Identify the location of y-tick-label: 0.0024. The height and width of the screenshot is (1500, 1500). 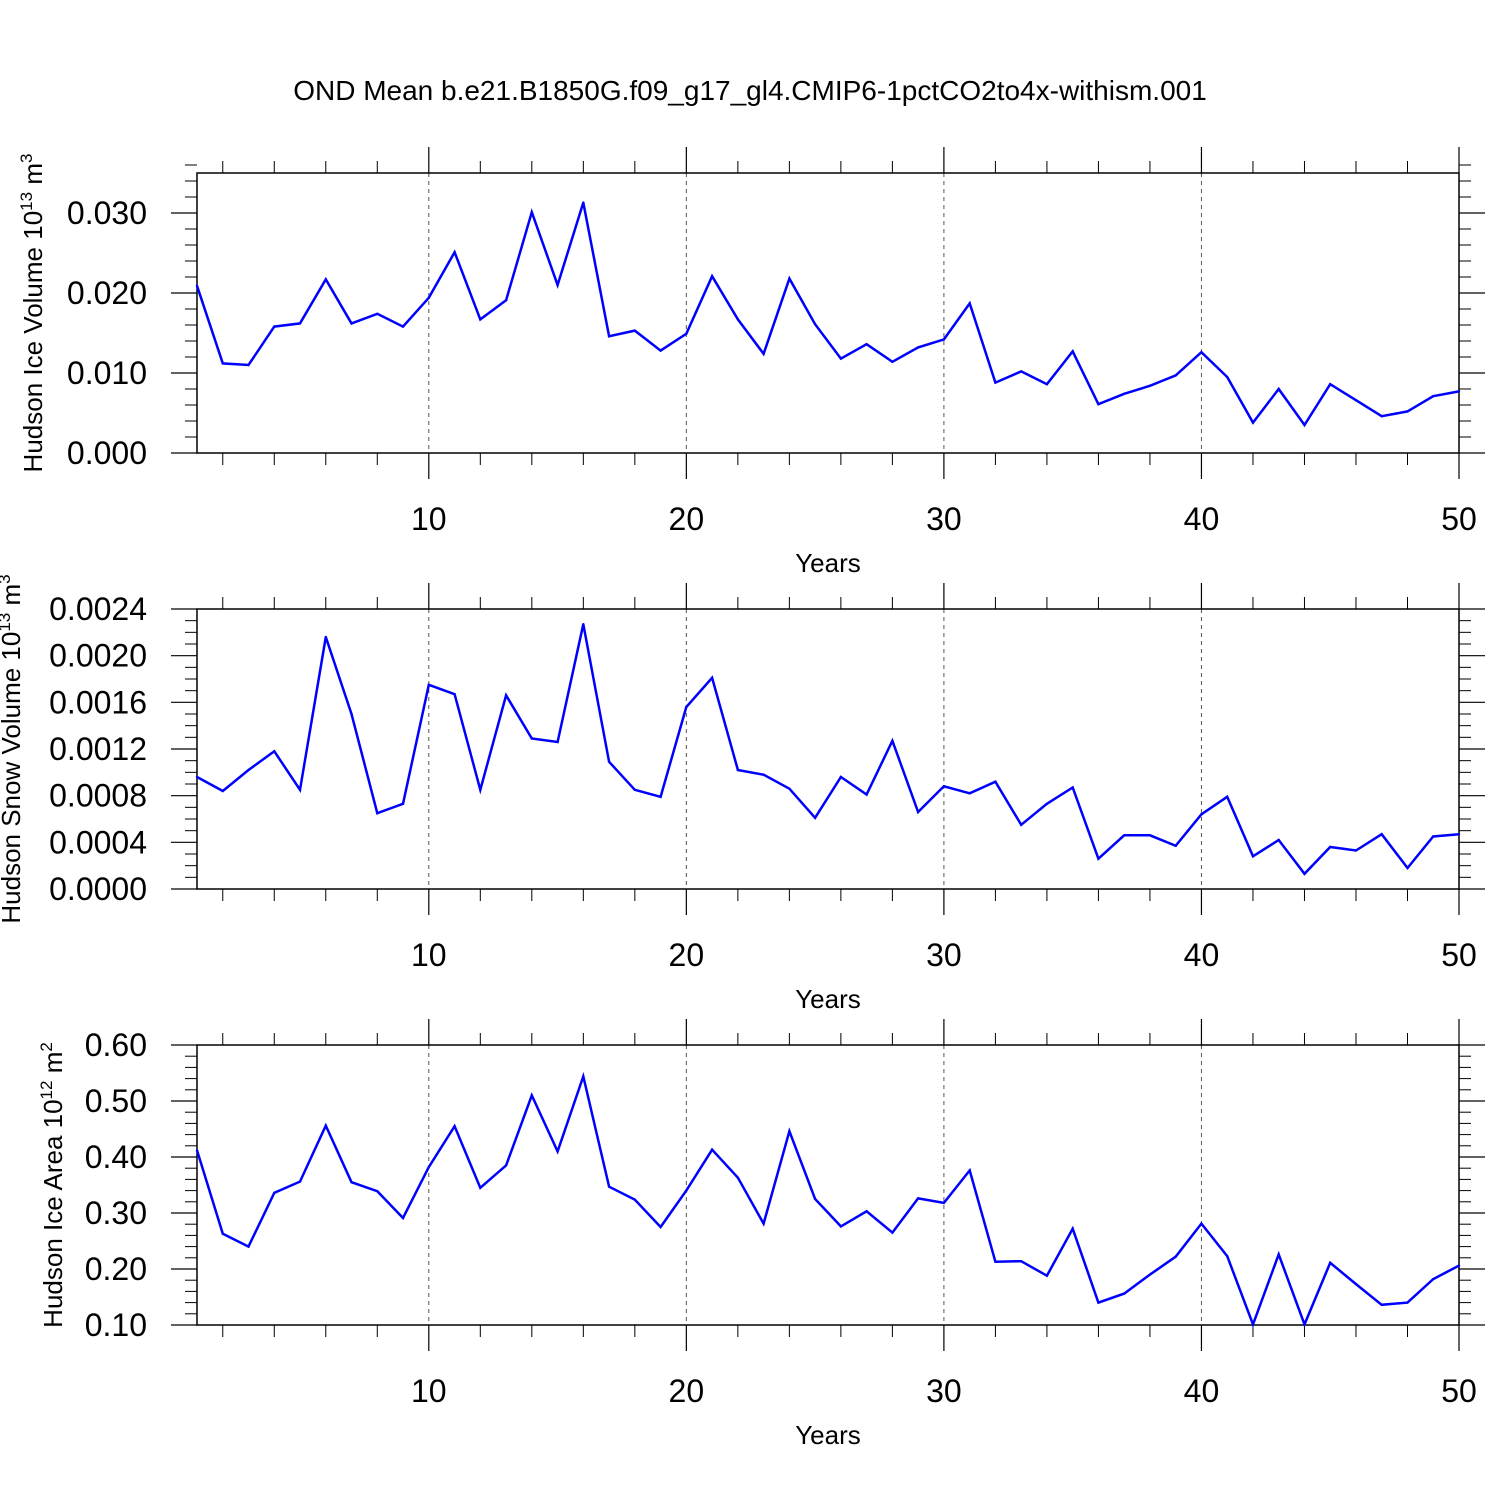
(98, 609).